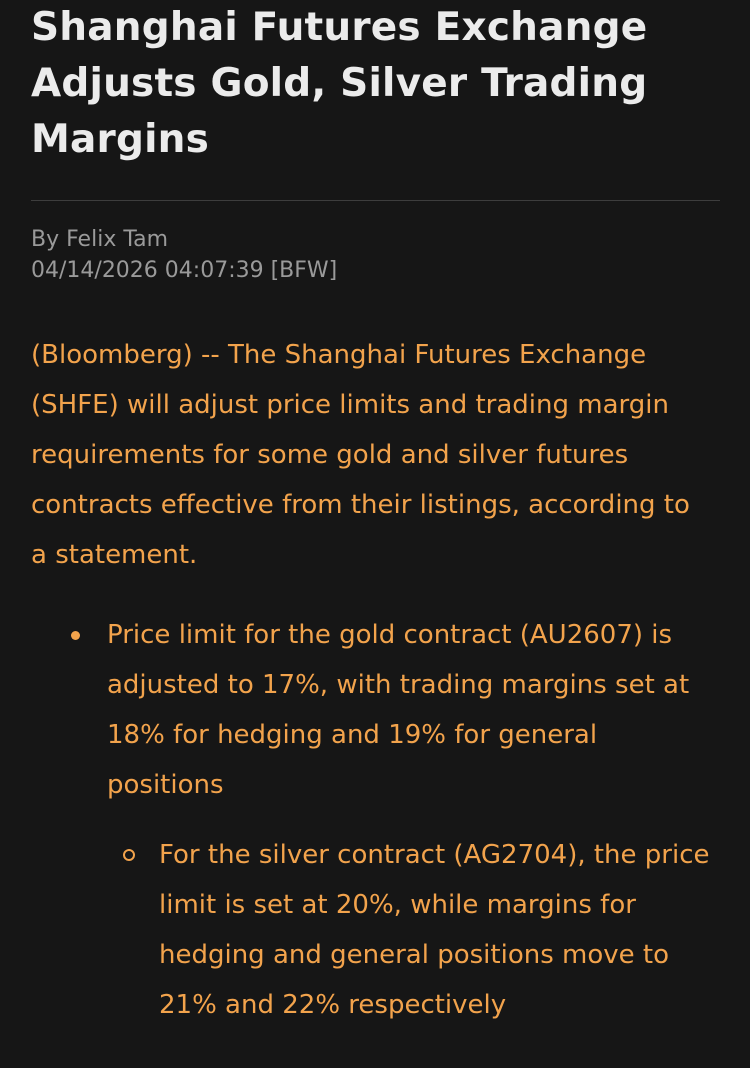 The width and height of the screenshot is (750, 1068). I want to click on publish-timestamp: 04/14/2026 04:07:39 [BFW], so click(184, 270).